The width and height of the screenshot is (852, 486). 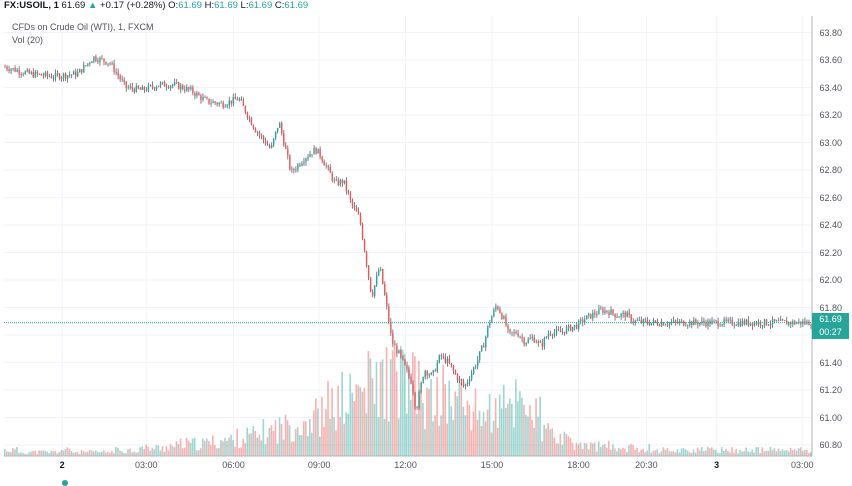 What do you see at coordinates (190, 5) in the screenshot?
I see `open-value: 61.69` at bounding box center [190, 5].